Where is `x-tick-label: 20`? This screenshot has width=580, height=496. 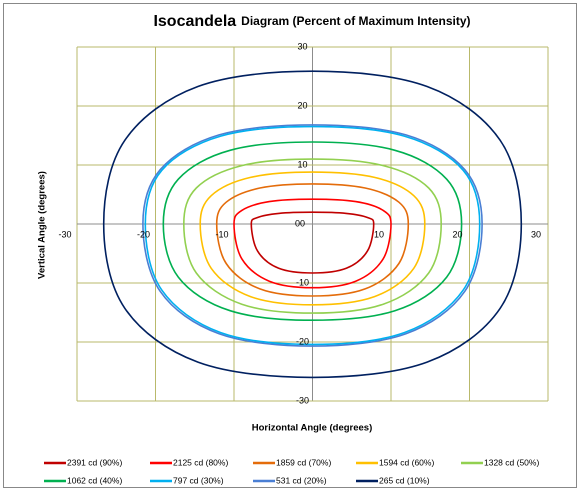 x-tick-label: 20 is located at coordinates (457, 234).